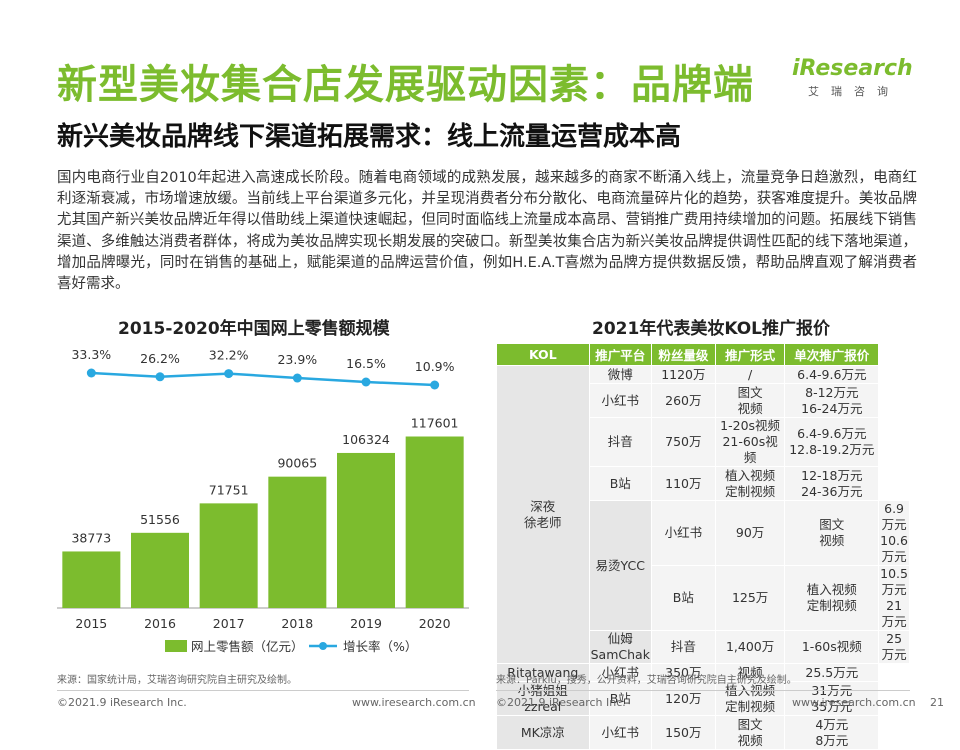 This screenshot has height=750, width=960. I want to click on table-title: 2021年代表美妆KOL推广报价, so click(711, 329).